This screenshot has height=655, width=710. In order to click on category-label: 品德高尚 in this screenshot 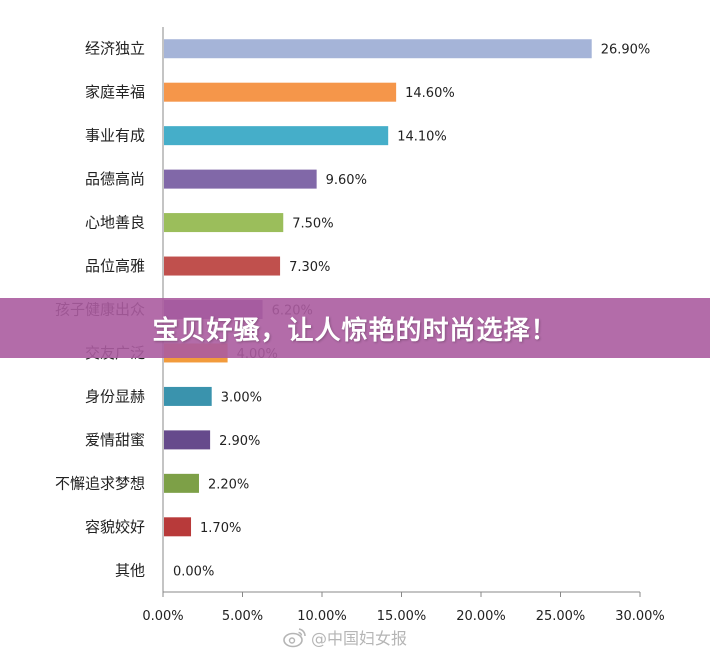, I will do `click(115, 179)`.